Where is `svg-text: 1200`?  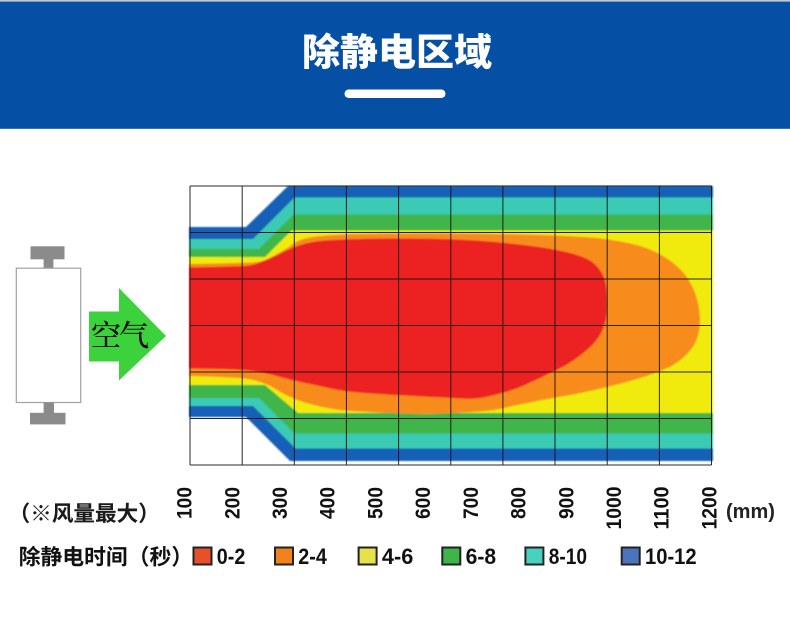 svg-text: 1200 is located at coordinates (709, 507).